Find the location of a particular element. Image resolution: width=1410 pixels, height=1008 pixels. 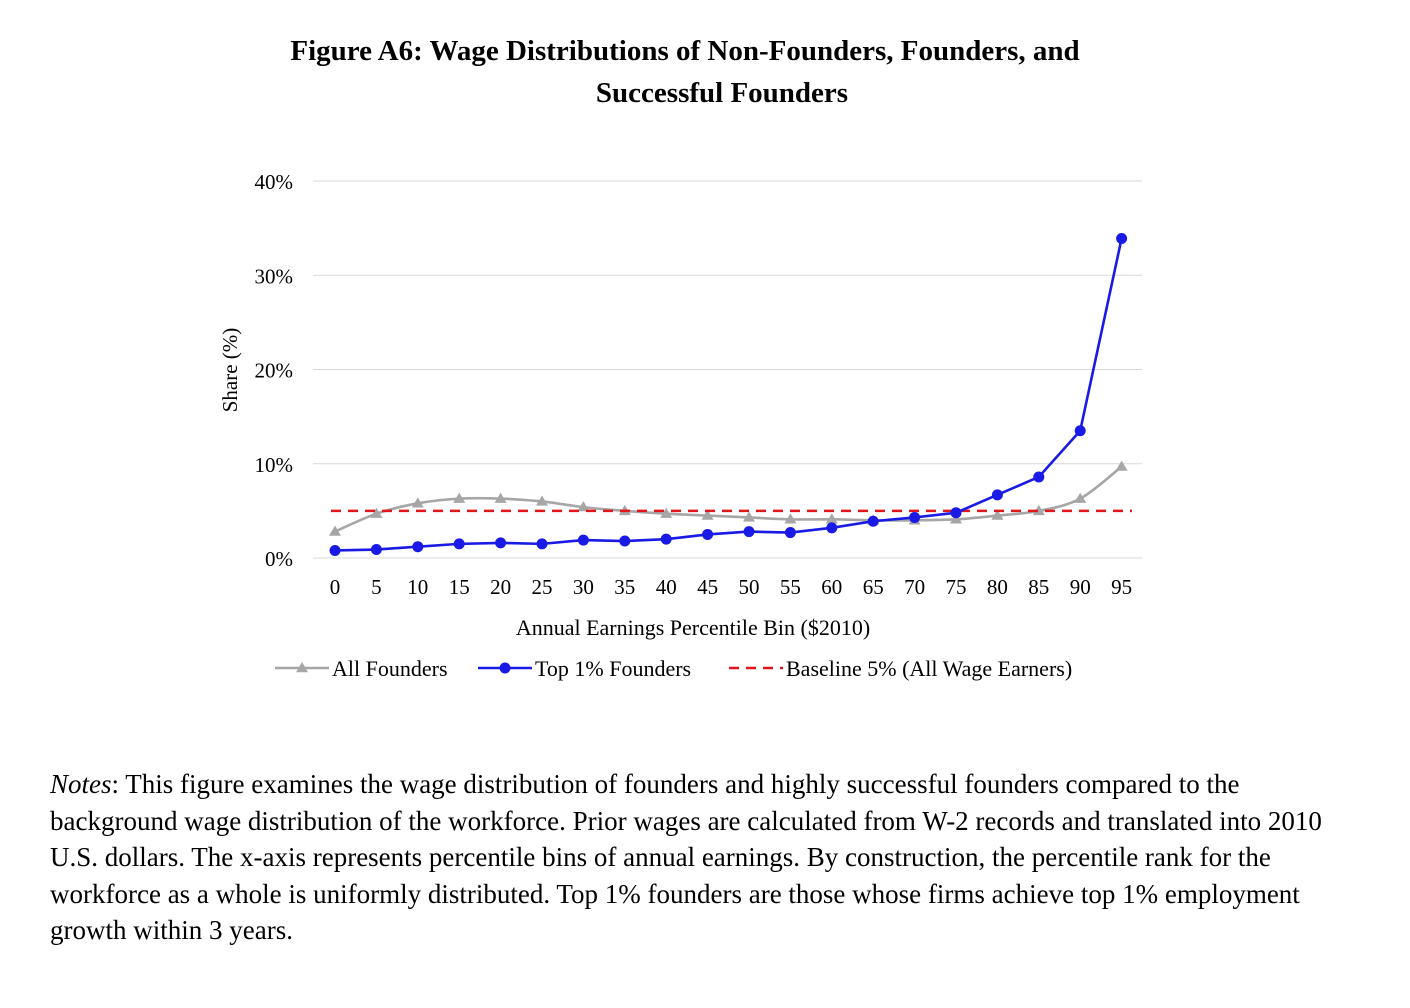

legend-marker-triangle is located at coordinates (302, 667).